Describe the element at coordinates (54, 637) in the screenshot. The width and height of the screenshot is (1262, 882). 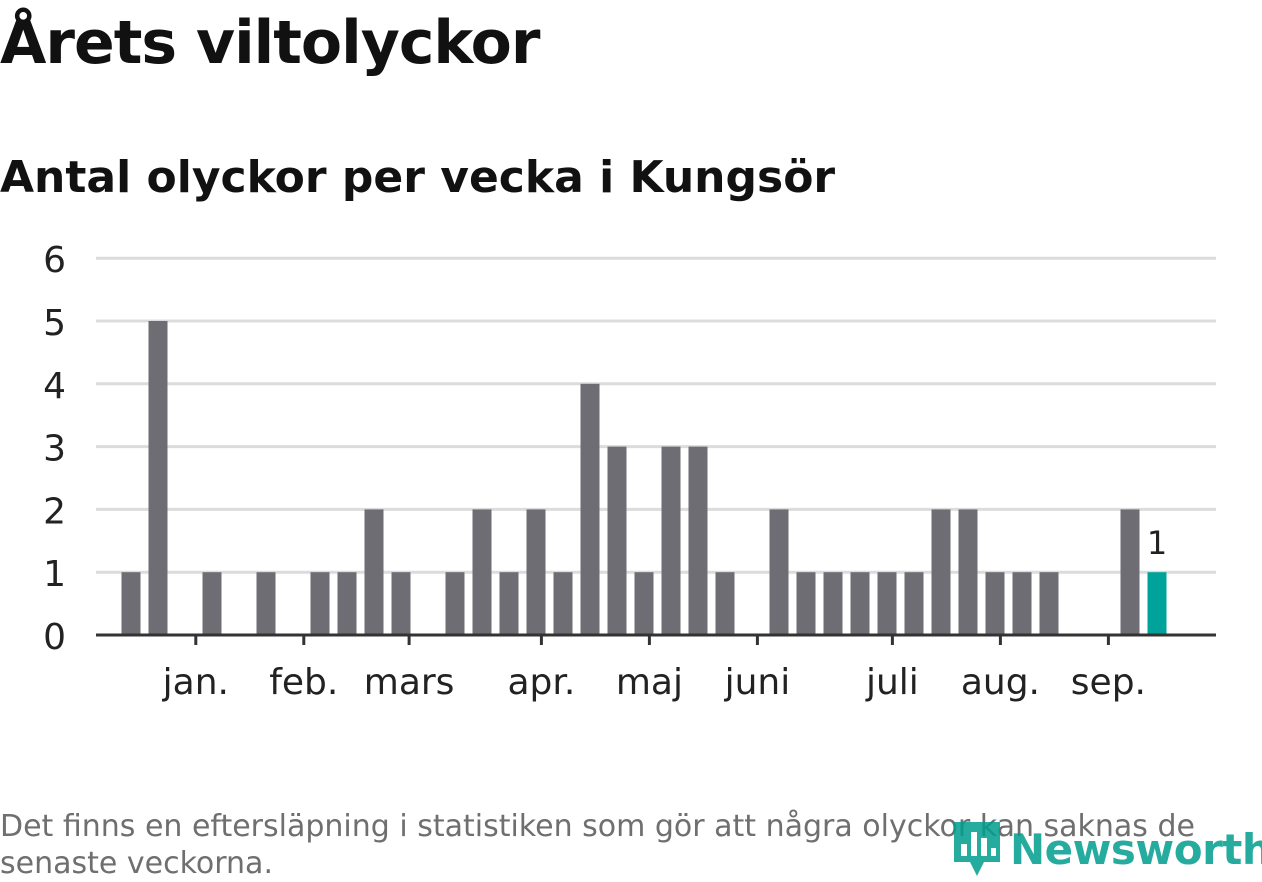
I see `y-tick-label: 0` at that location.